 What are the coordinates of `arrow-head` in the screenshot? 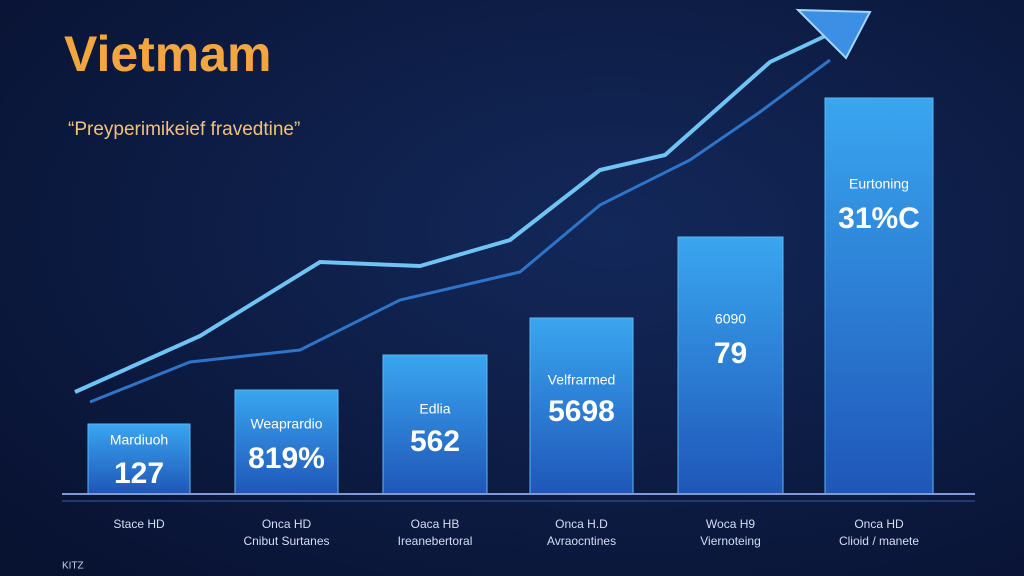 It's located at (833, 34).